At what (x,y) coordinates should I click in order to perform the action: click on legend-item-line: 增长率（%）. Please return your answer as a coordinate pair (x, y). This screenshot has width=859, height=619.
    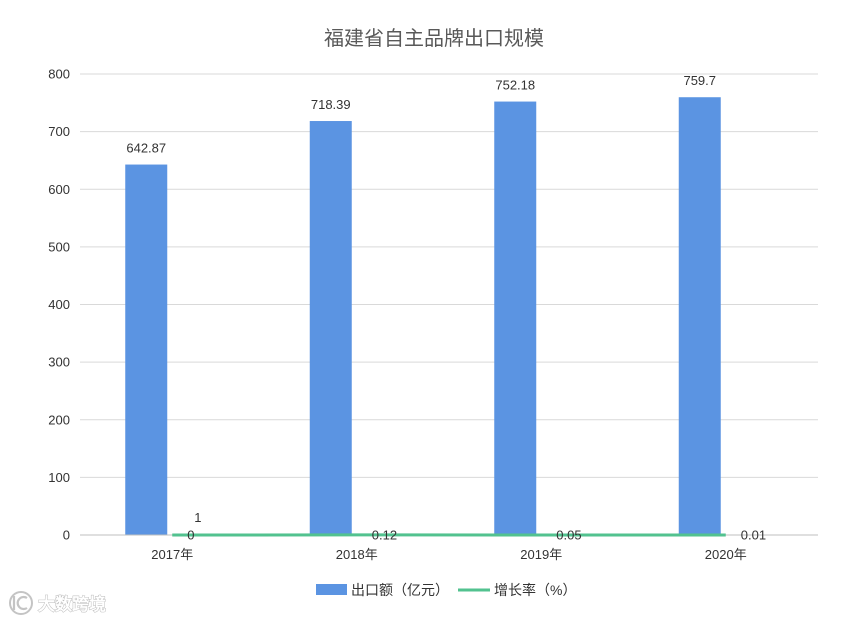
    Looking at the image, I should click on (517, 590).